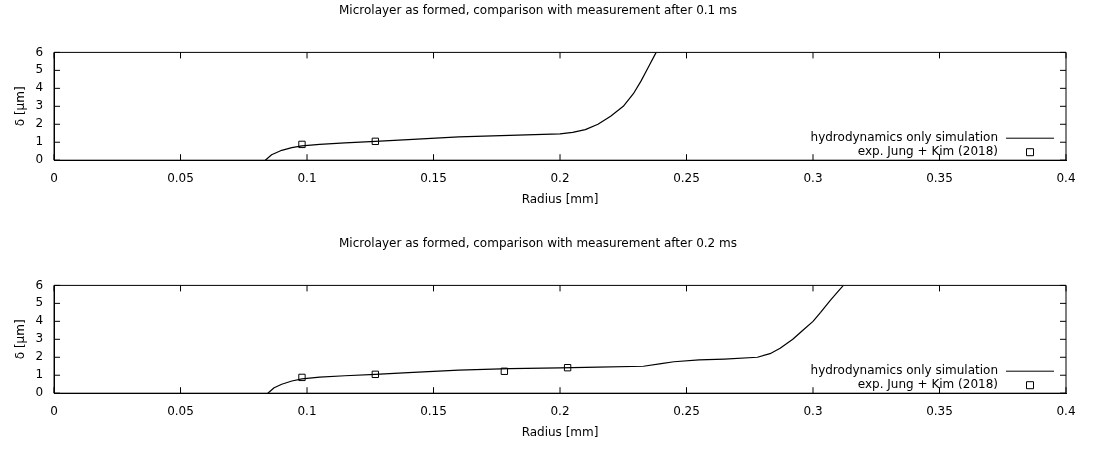 This screenshot has width=1099, height=466. I want to click on chart-title: Microlayer as formed, comparison with measurement after 0.1 ms, so click(538, 10).